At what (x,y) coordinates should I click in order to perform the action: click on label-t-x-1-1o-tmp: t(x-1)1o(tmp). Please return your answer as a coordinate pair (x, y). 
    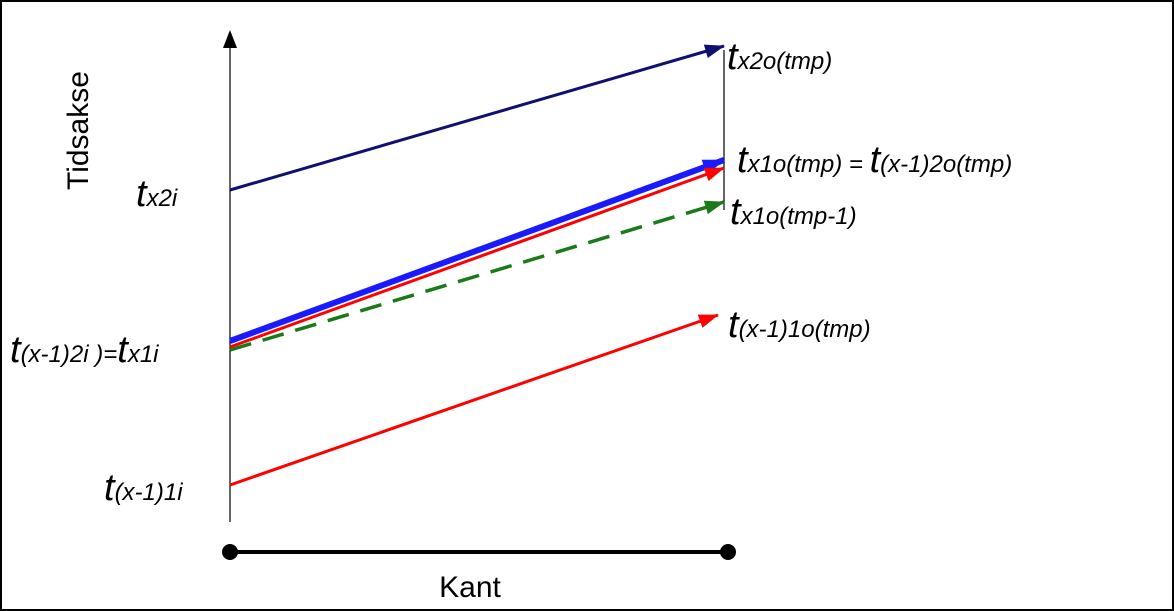
    Looking at the image, I should click on (799, 325).